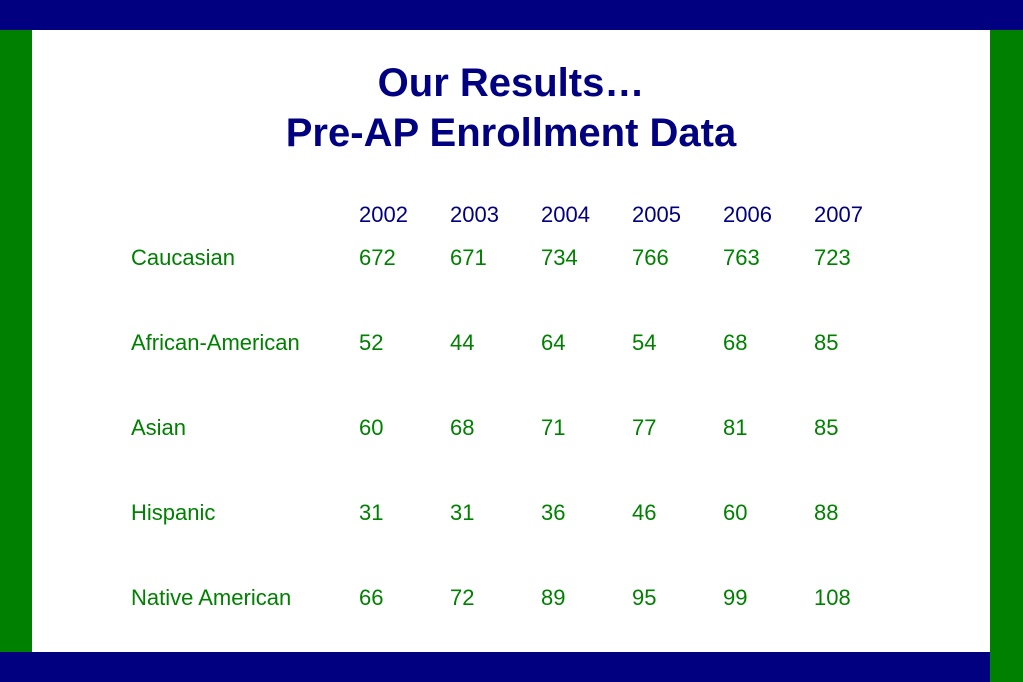 The width and height of the screenshot is (1023, 682). Describe the element at coordinates (826, 512) in the screenshot. I see `table-cell: 88` at that location.